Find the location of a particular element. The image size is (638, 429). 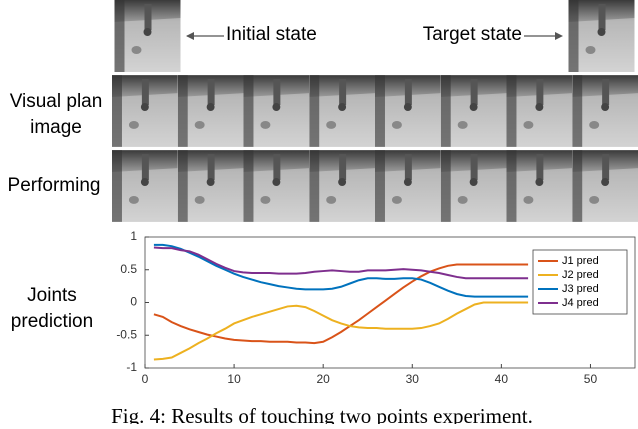

x-tick-label: 30 is located at coordinates (413, 379).